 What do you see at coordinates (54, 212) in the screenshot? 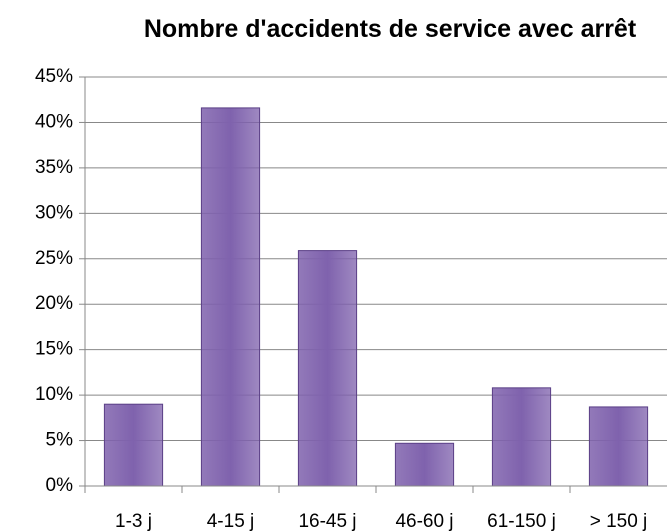
I see `y-tick-label: 30%` at bounding box center [54, 212].